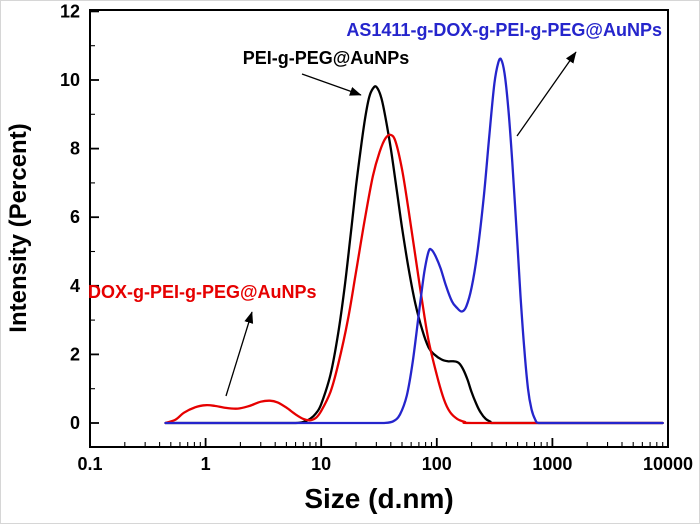 This screenshot has height=524, width=700. Describe the element at coordinates (75, 149) in the screenshot. I see `y-tick-label: 8` at that location.